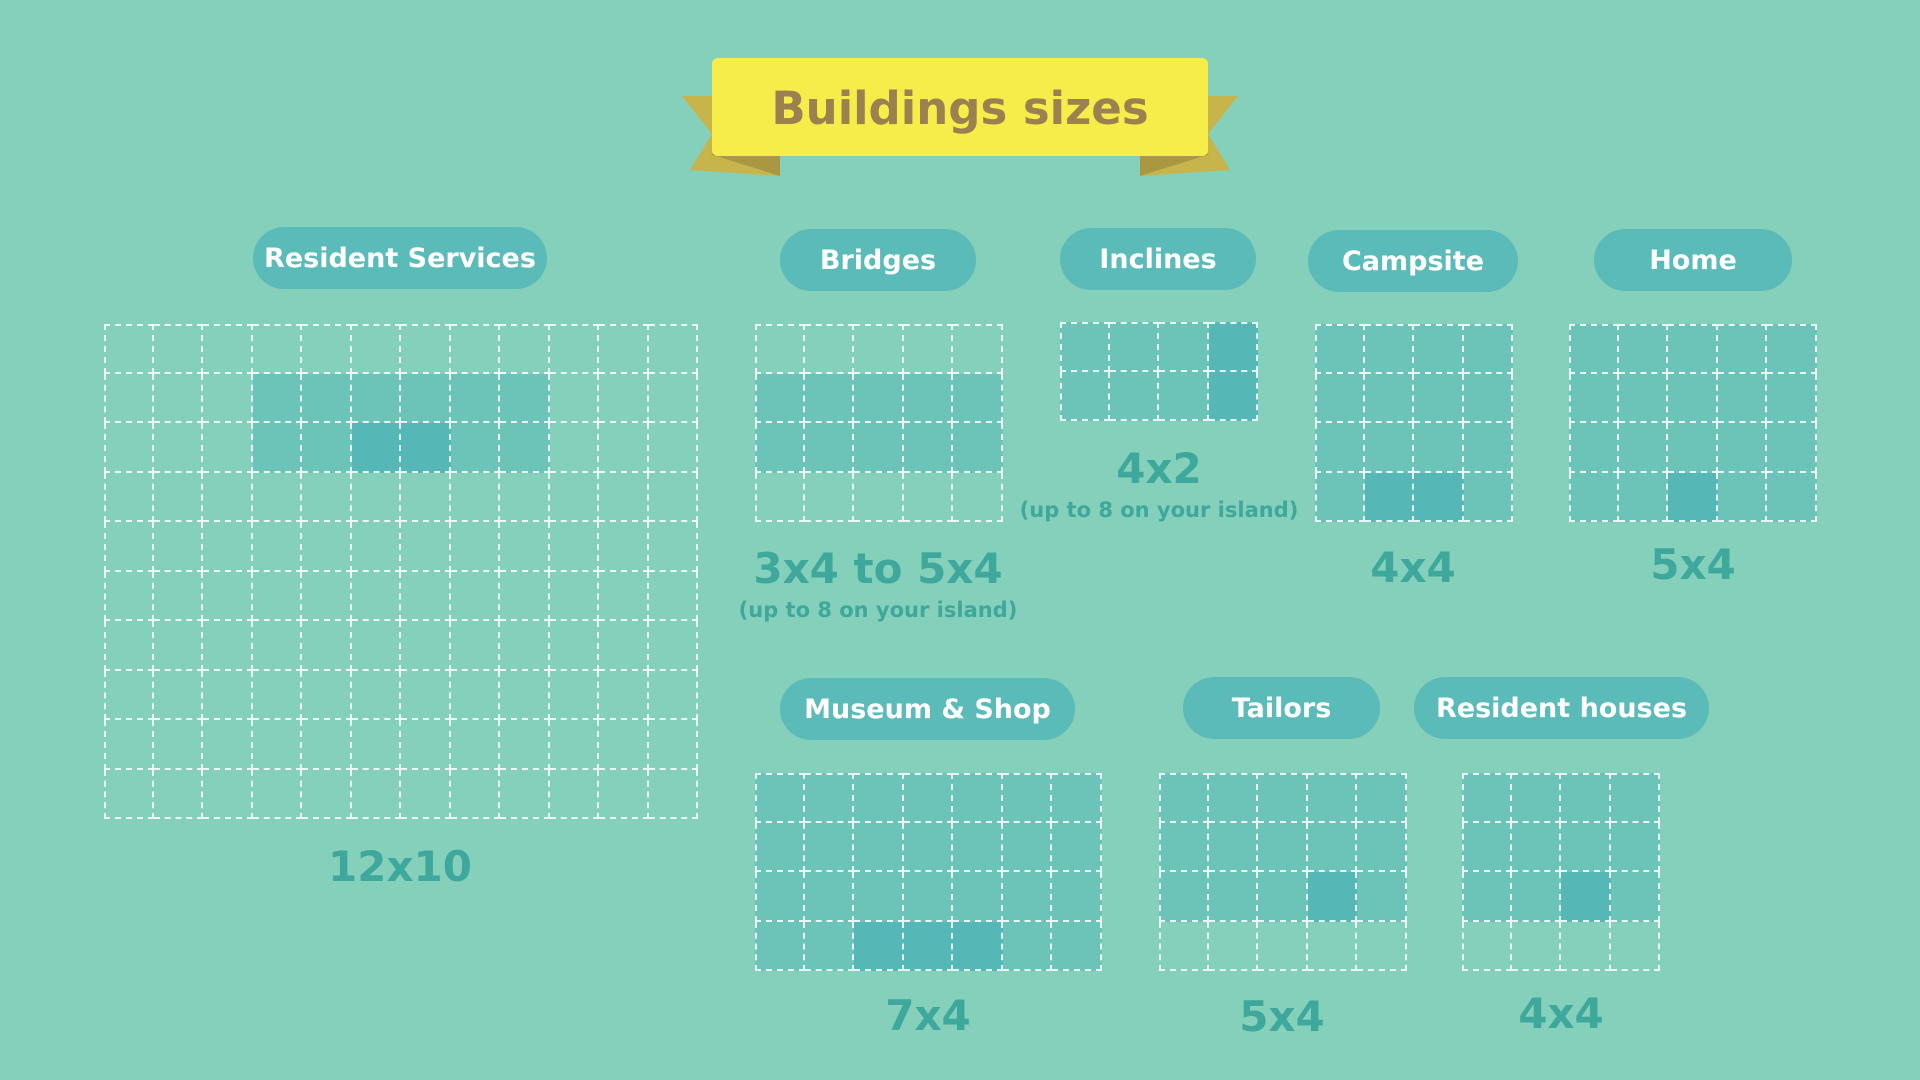  What do you see at coordinates (878, 568) in the screenshot?
I see `size-bridges: 3x4 to 5x4` at bounding box center [878, 568].